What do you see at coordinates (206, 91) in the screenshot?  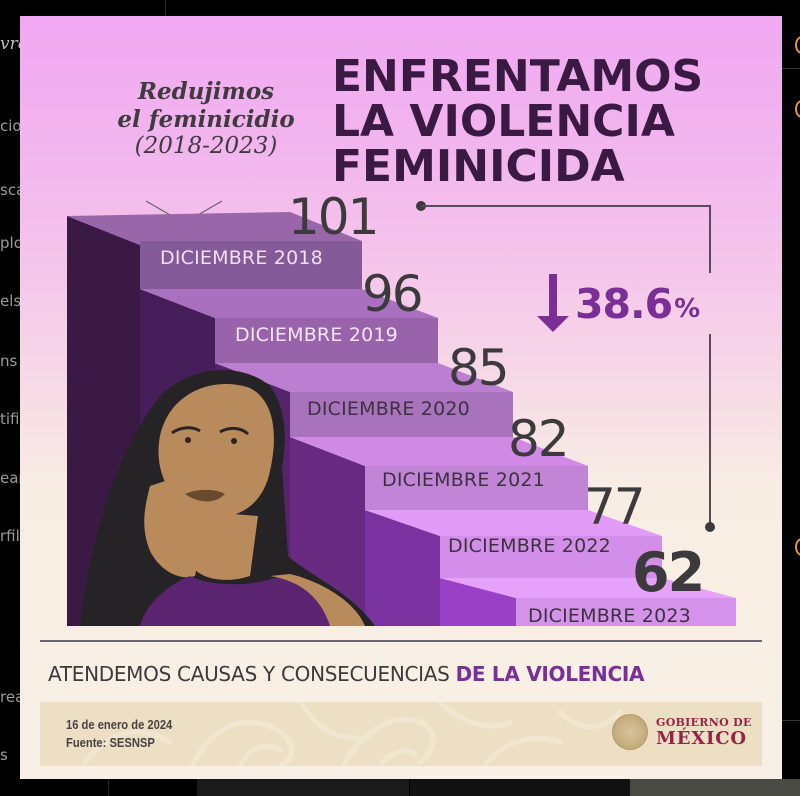 I see `subtitle-line-1: Redujimos` at bounding box center [206, 91].